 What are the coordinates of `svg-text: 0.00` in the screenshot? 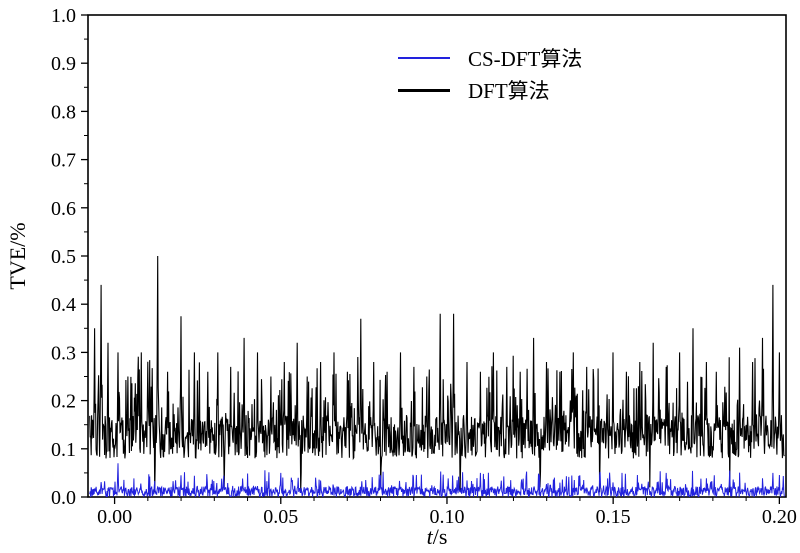 It's located at (114, 517).